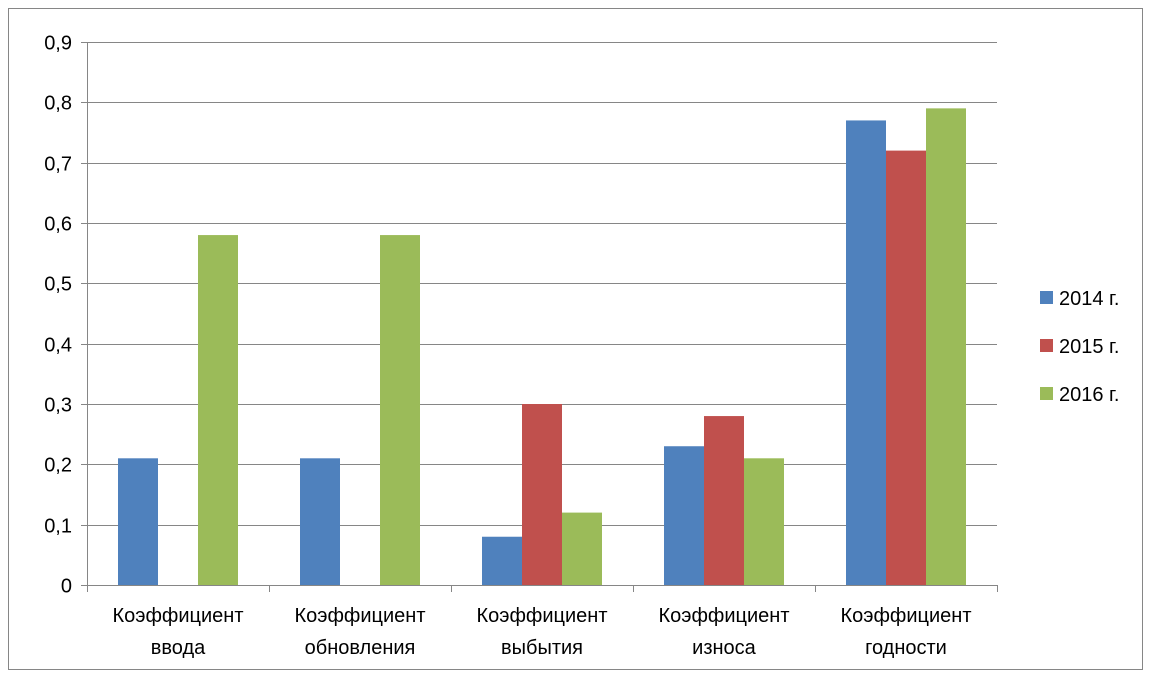  I want to click on x-category-label: выбытия, so click(542, 648).